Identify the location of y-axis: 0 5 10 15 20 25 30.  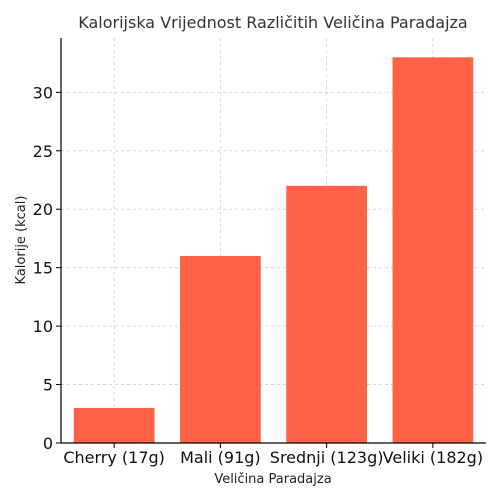
(47, 268).